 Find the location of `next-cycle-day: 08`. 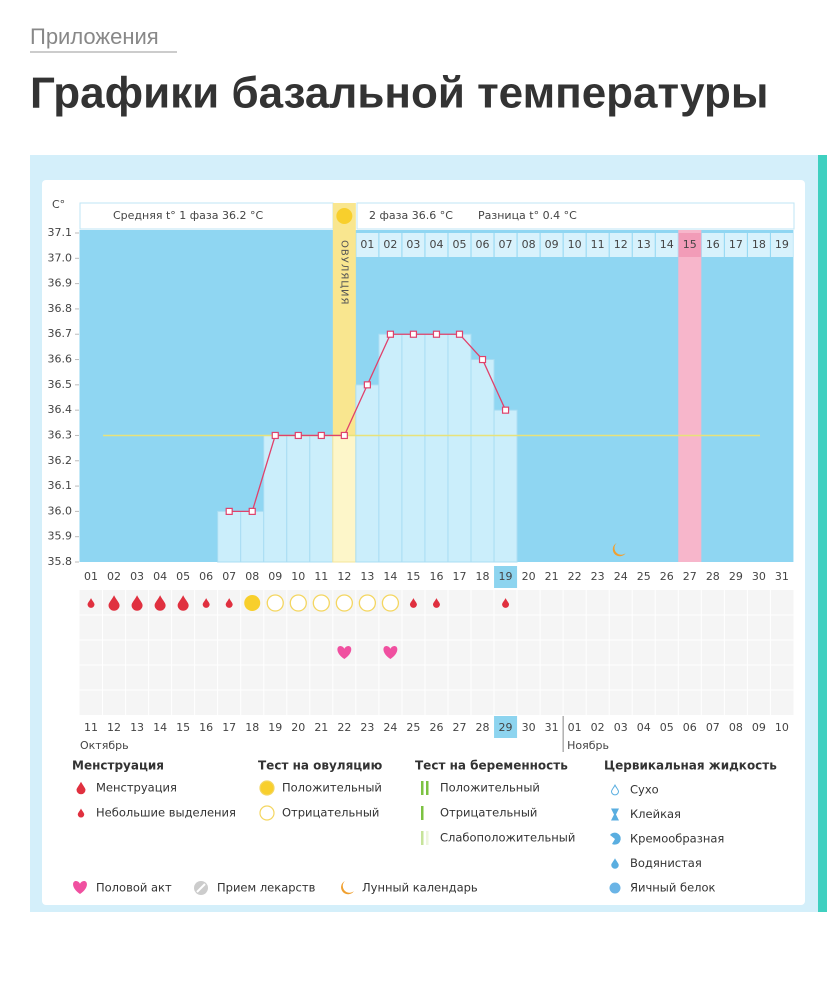

next-cycle-day: 08 is located at coordinates (529, 244).